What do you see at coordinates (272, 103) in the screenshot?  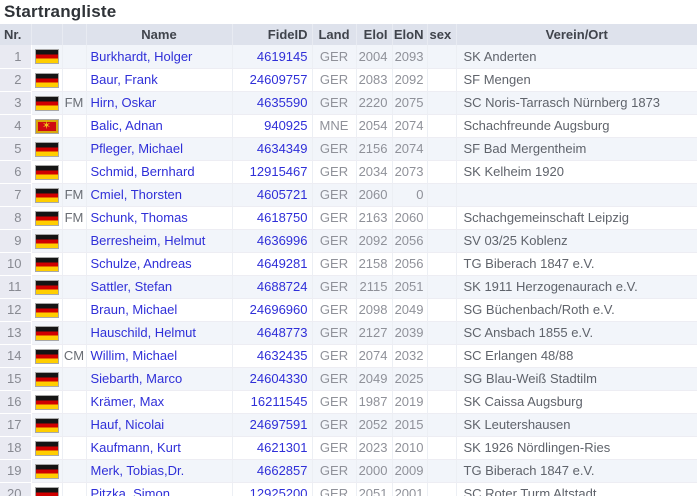 I see `cell-fideid: 4635590` at bounding box center [272, 103].